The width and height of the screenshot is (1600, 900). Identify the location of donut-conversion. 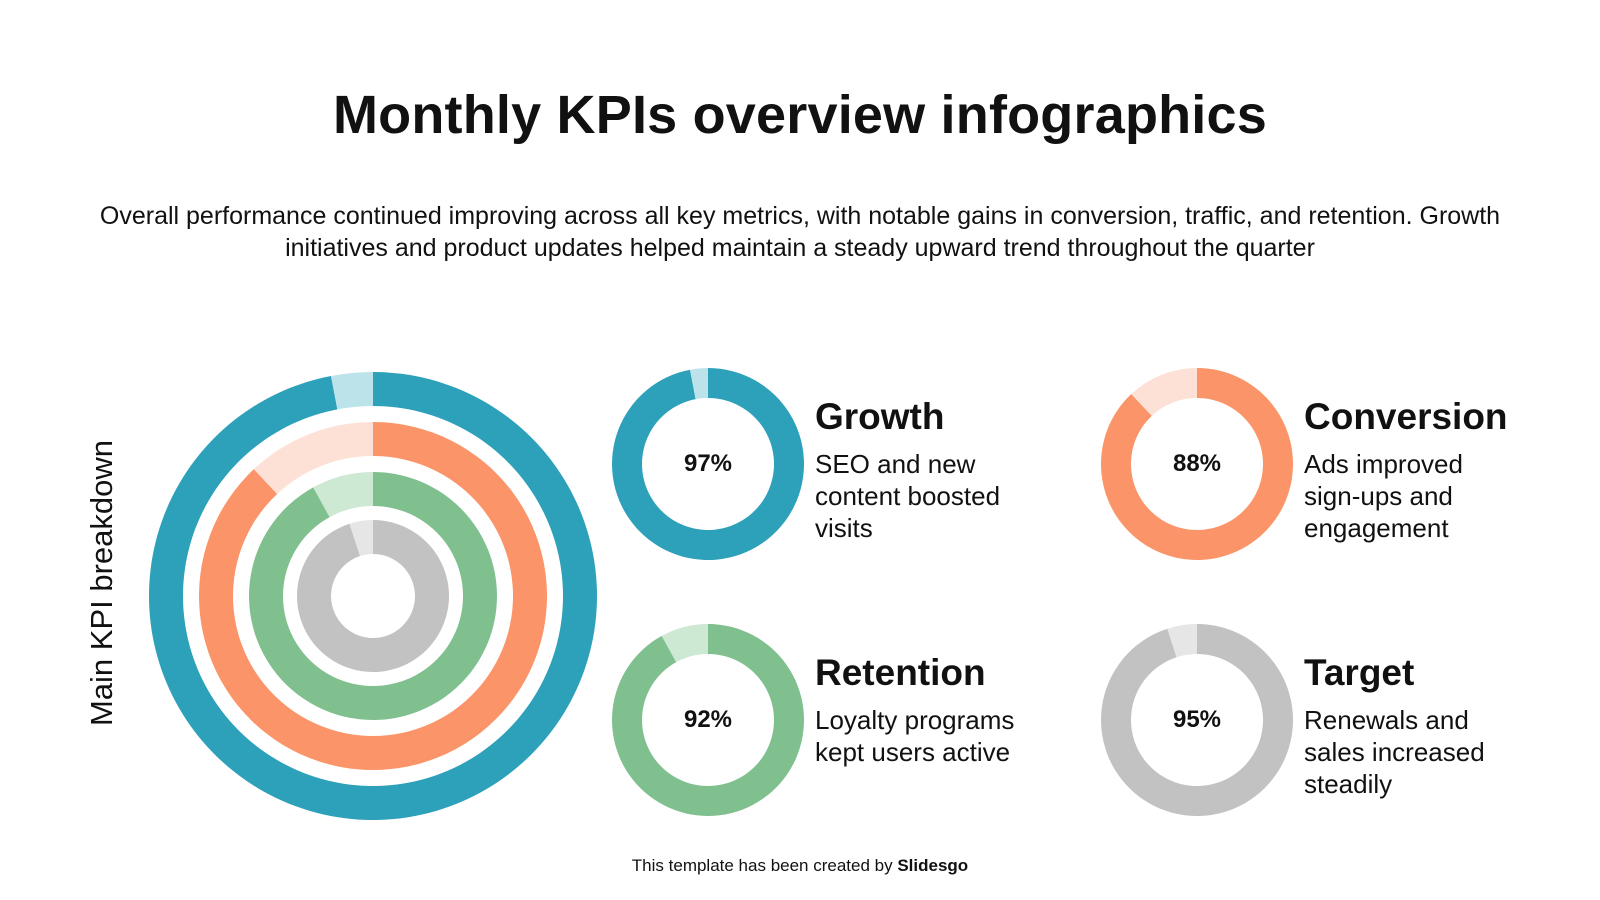
(1197, 464).